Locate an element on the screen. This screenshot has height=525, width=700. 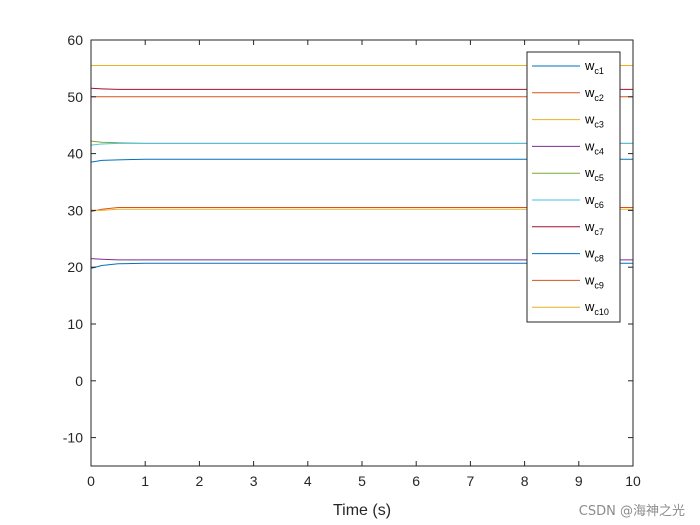
legend-label-wc4: wc4 is located at coordinates (594, 147).